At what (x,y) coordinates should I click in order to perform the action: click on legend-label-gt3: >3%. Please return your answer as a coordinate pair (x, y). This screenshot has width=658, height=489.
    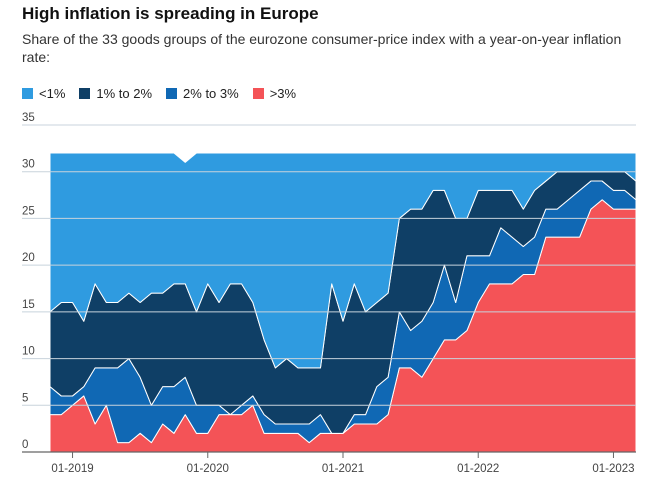
    Looking at the image, I should click on (283, 93).